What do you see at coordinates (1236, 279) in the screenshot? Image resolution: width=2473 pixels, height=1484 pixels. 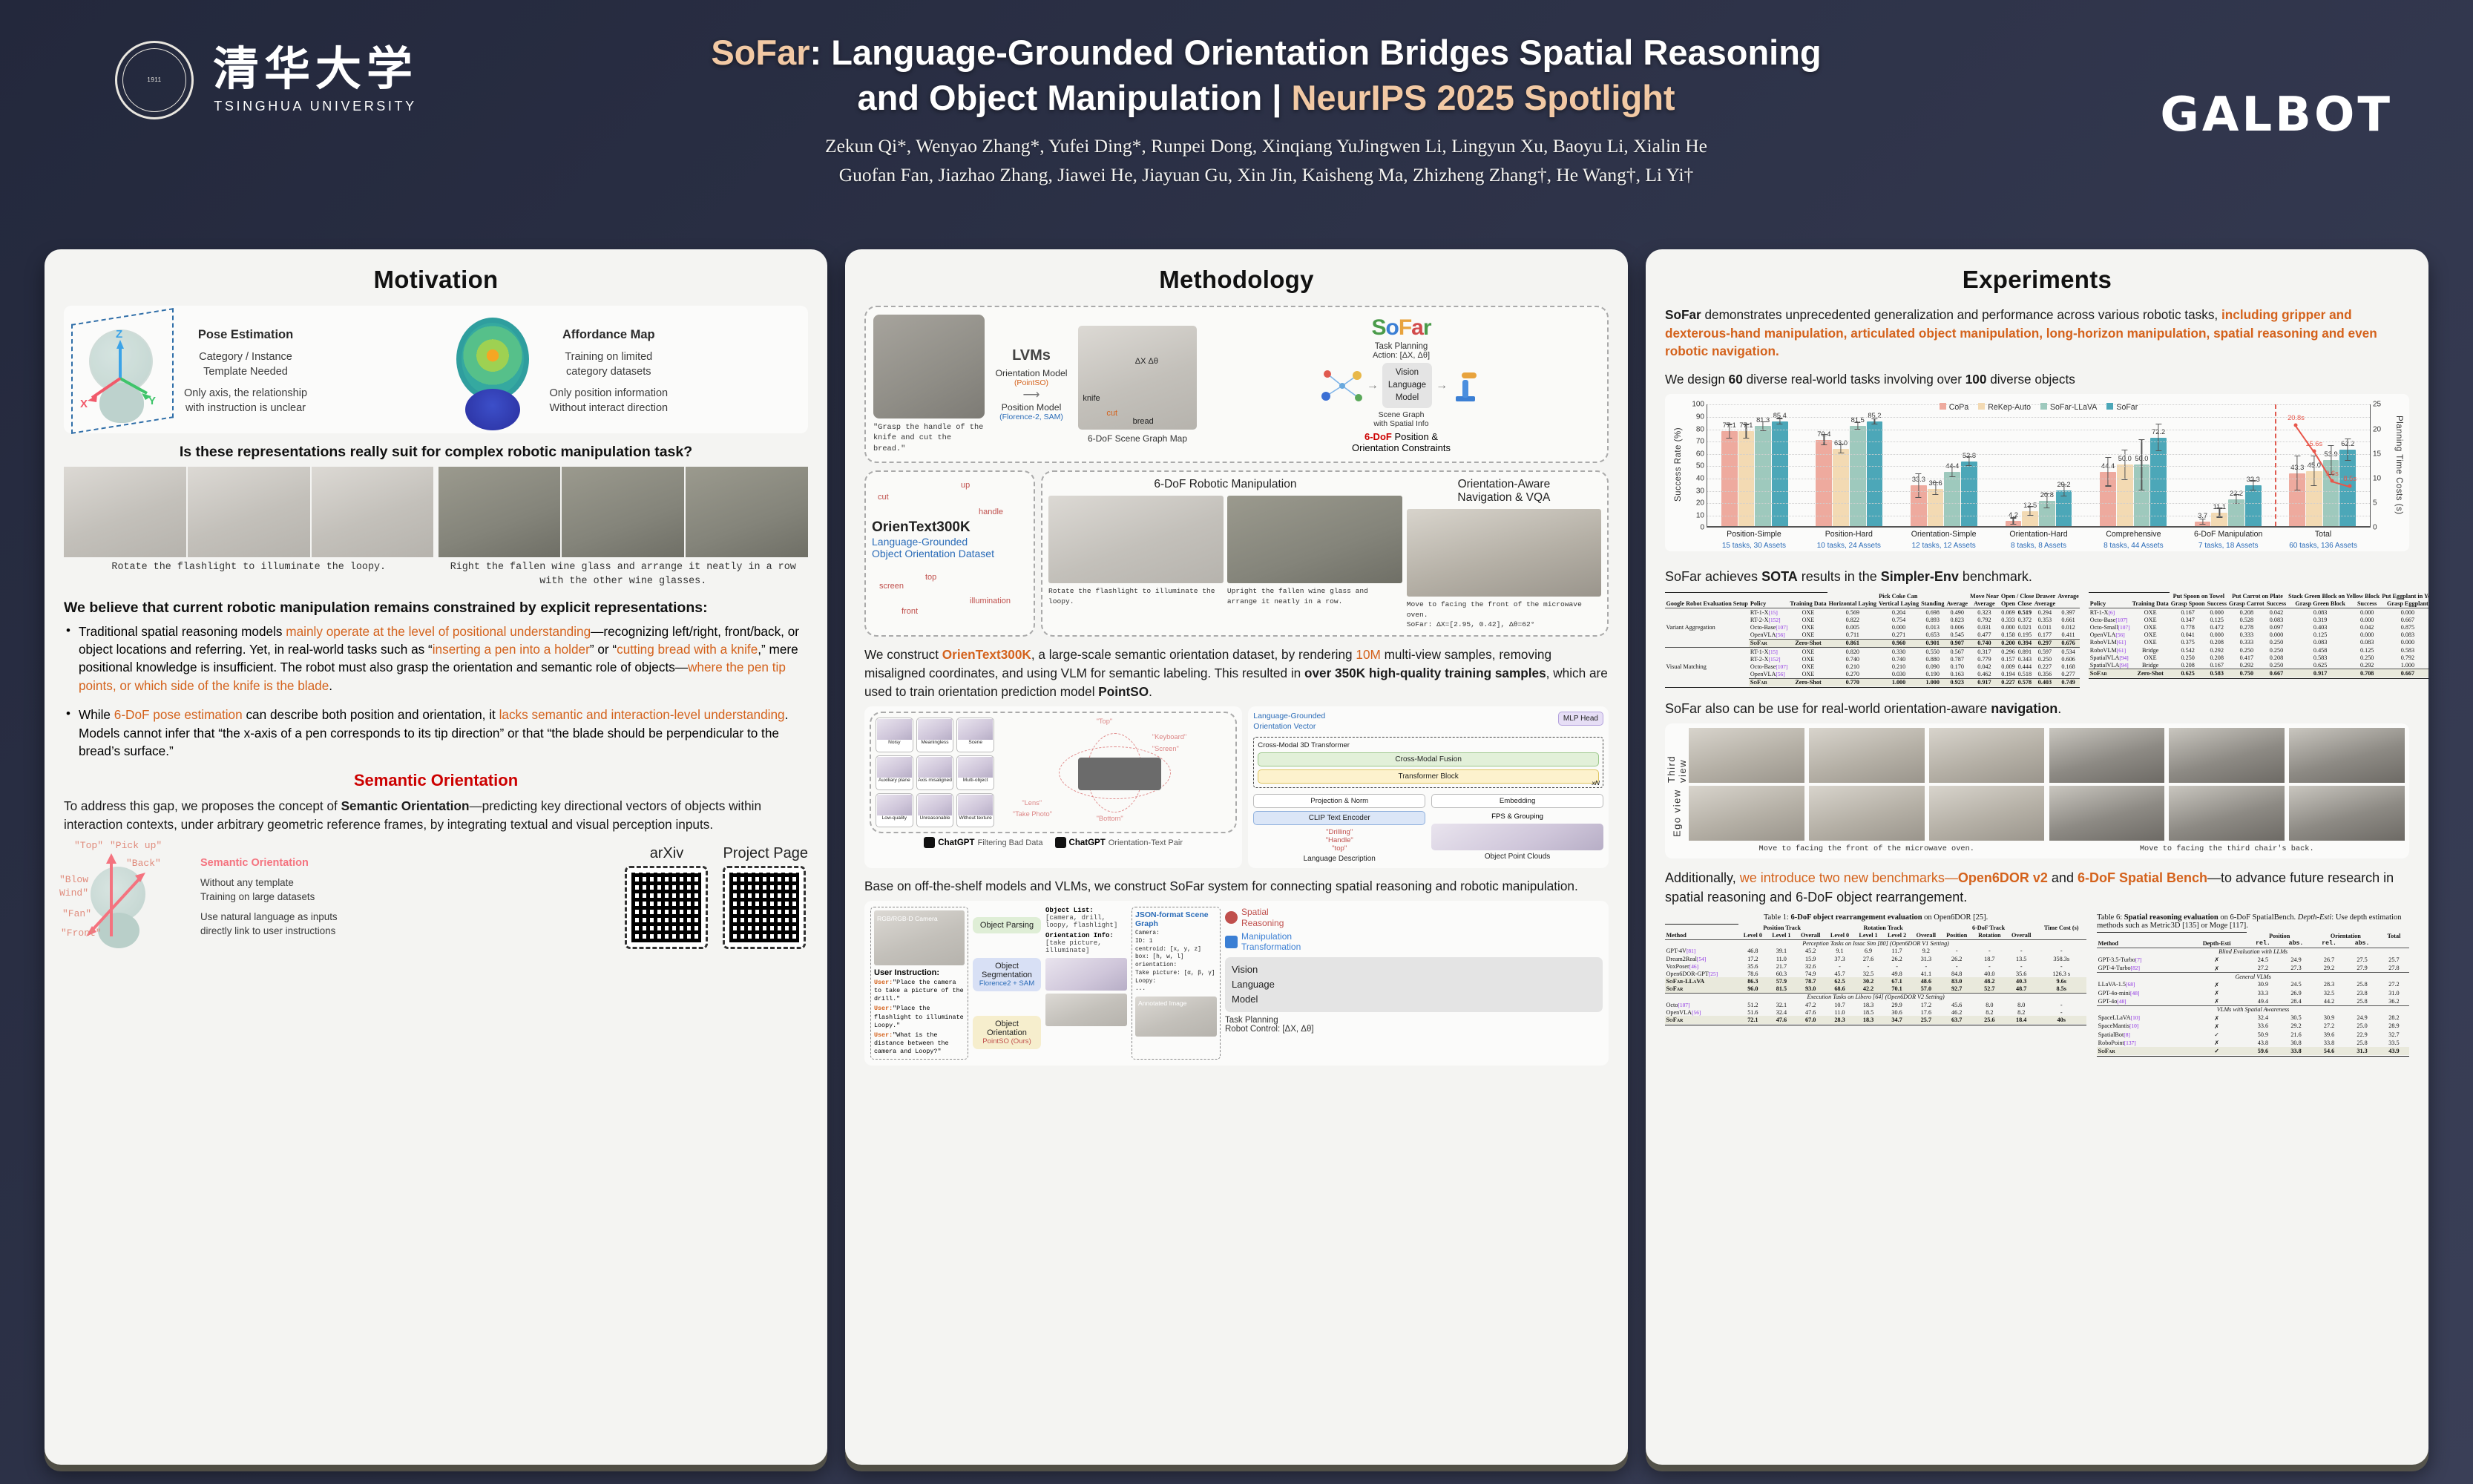 I see `methodology-title: Methodology` at bounding box center [1236, 279].